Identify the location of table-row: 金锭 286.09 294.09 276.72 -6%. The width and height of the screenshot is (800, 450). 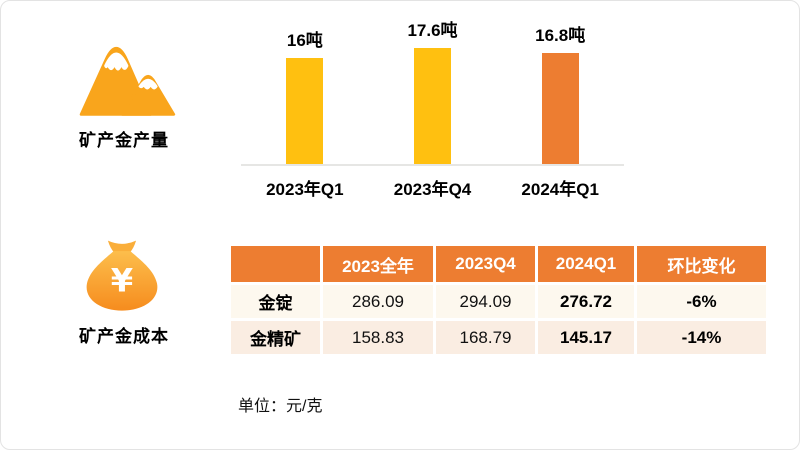
(498, 301).